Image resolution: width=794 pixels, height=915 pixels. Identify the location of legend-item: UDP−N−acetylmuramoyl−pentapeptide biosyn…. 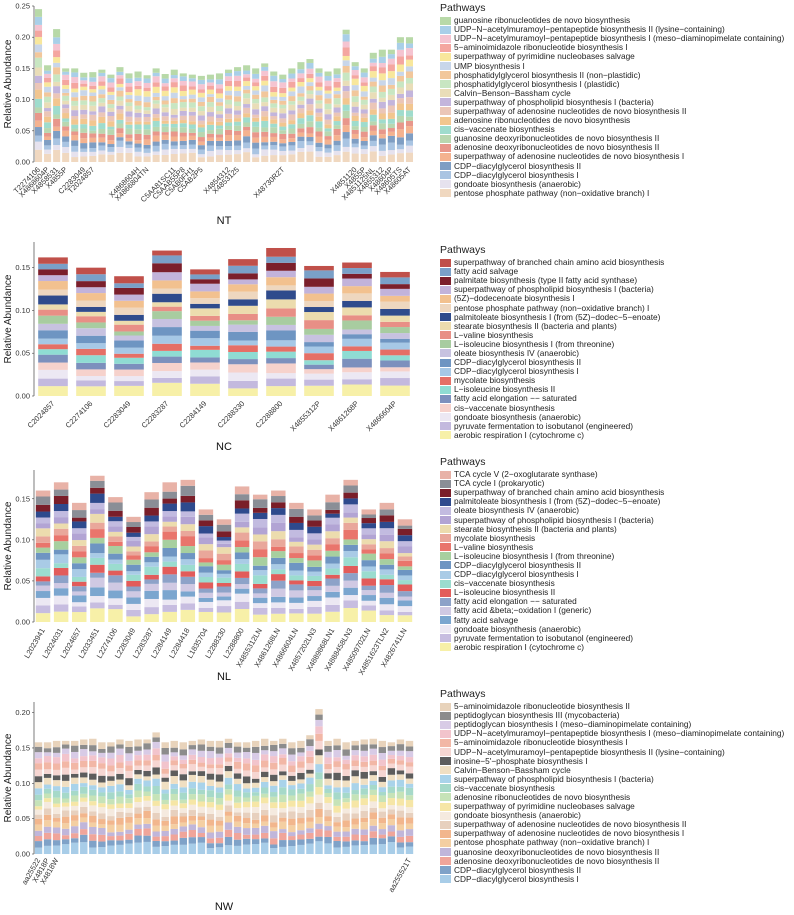
(616, 733).